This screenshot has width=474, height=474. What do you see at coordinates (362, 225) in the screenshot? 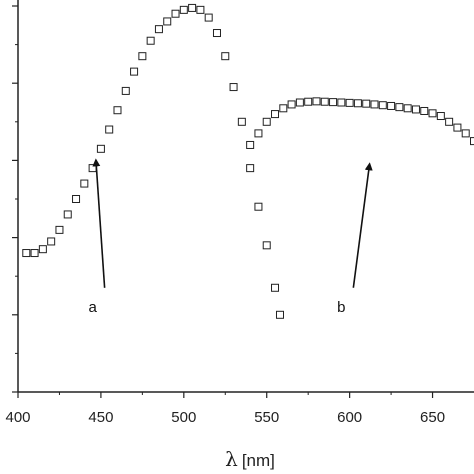
I see `annotation-arrow-b` at bounding box center [362, 225].